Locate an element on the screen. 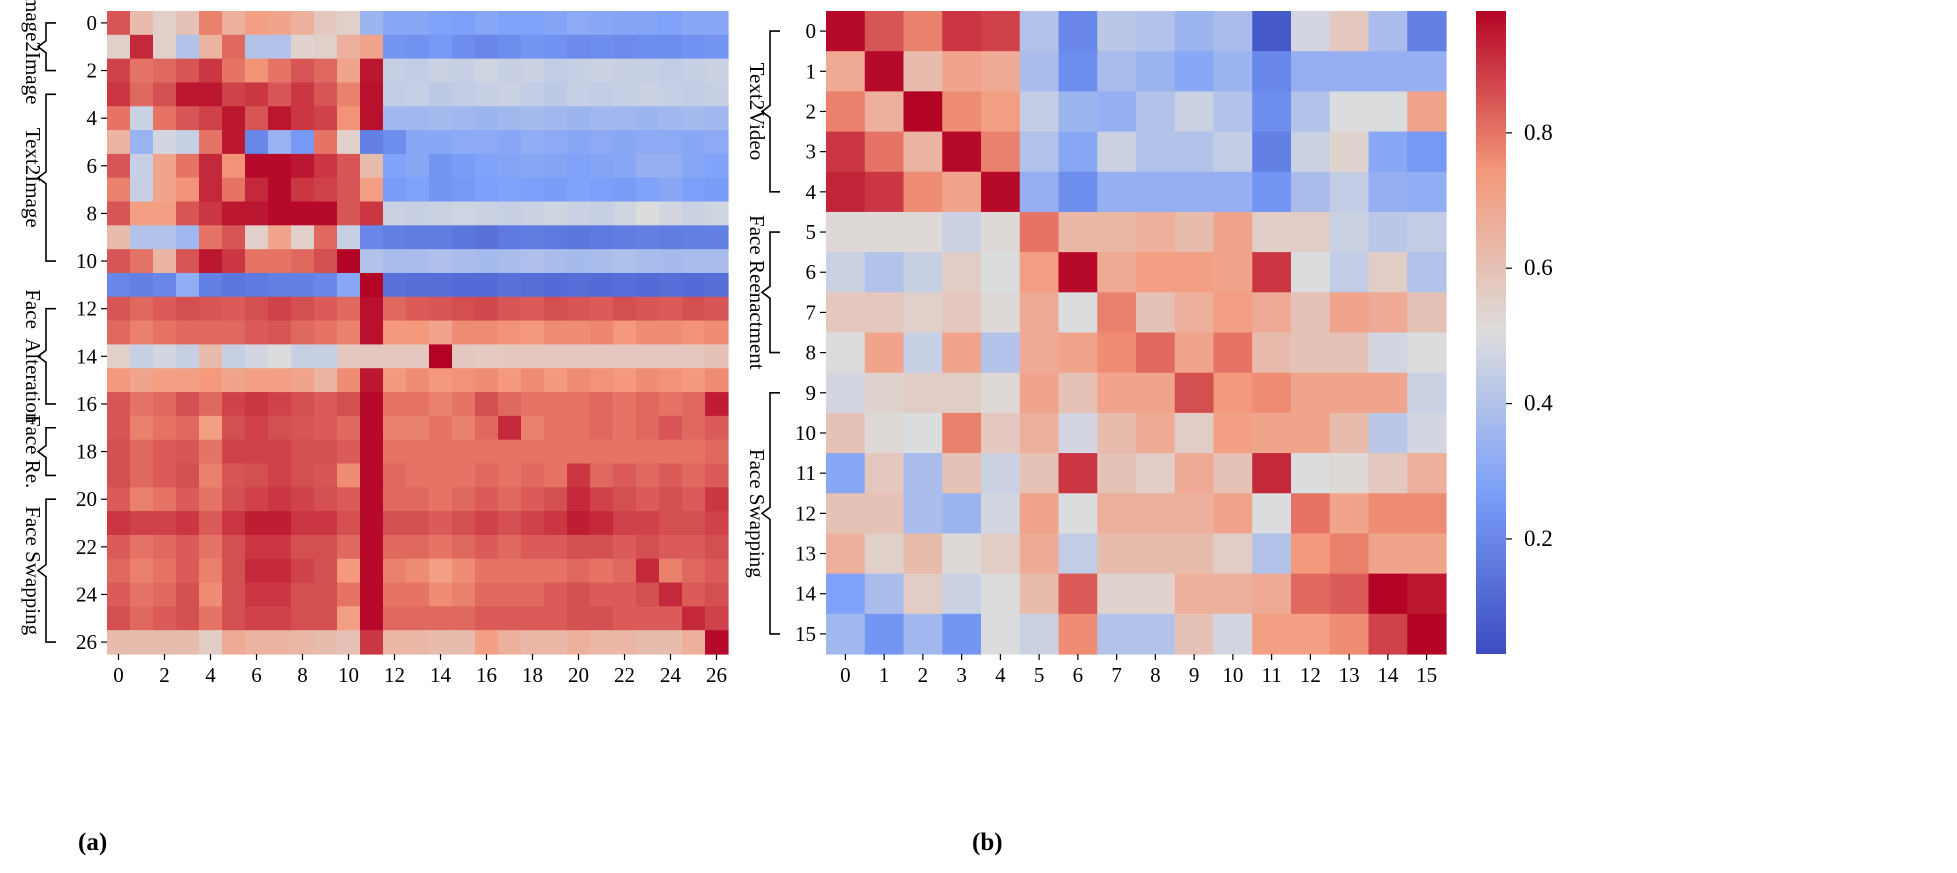 The height and width of the screenshot is (873, 1957). x-tick-label: 24 is located at coordinates (671, 675).